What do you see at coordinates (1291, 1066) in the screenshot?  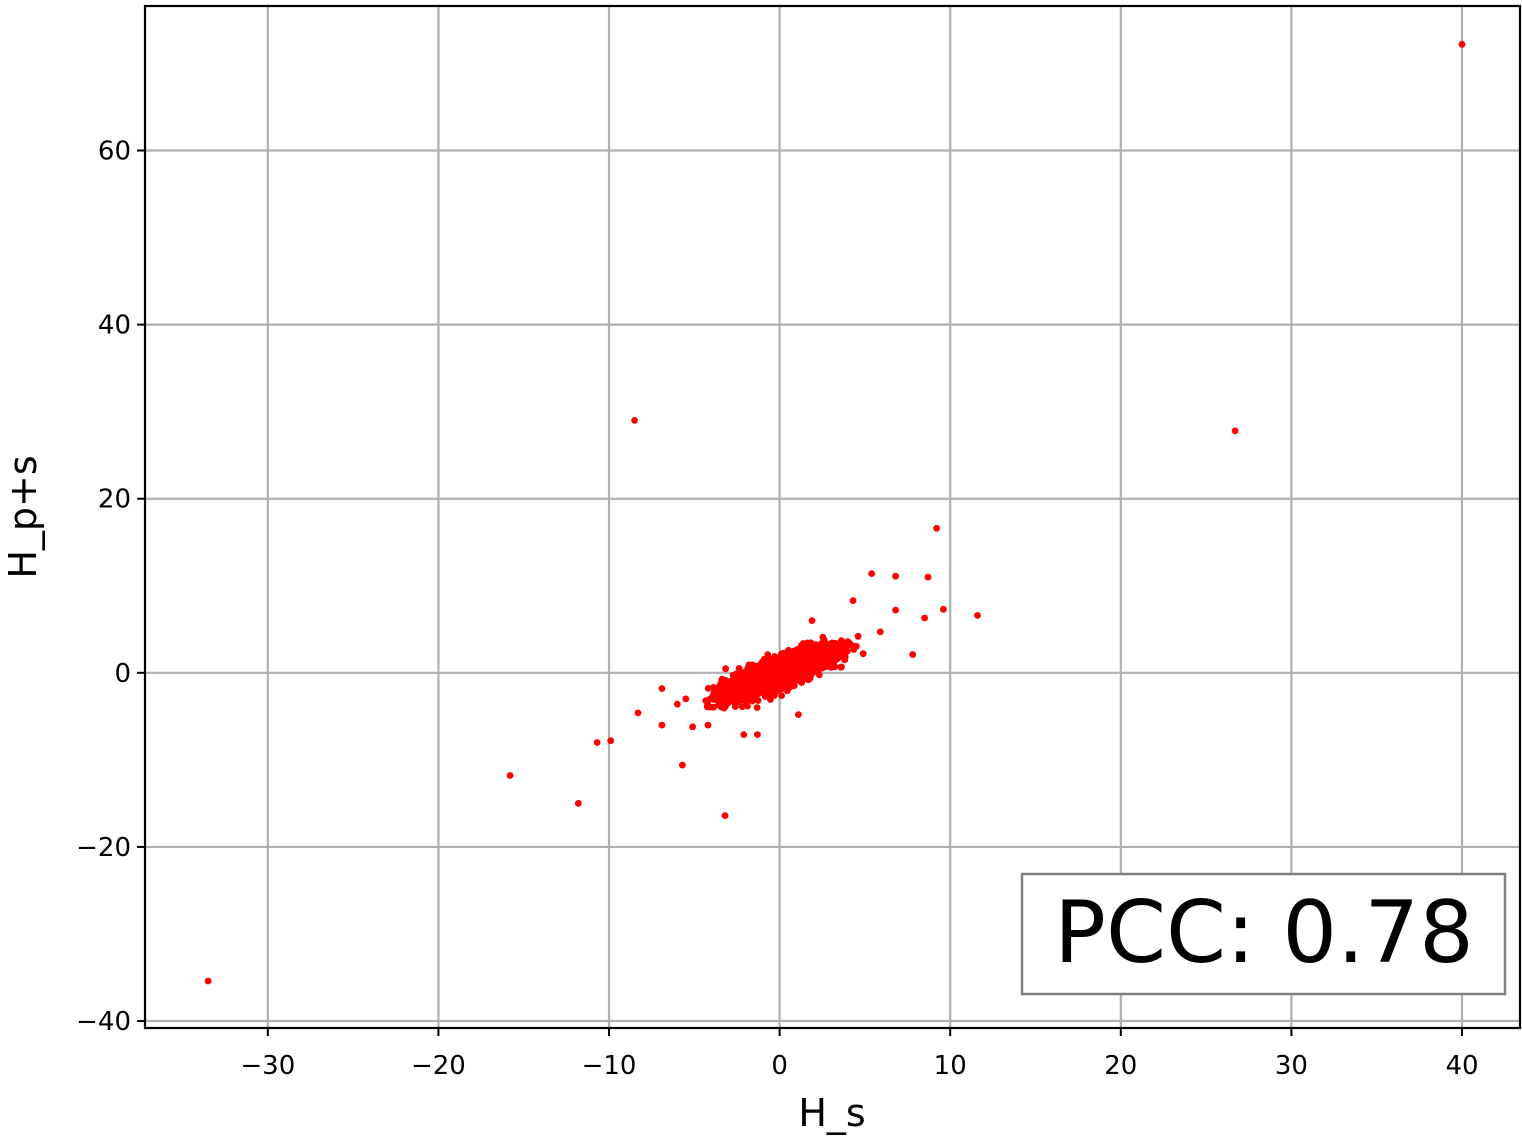 I see `x-tick-label: 30` at bounding box center [1291, 1066].